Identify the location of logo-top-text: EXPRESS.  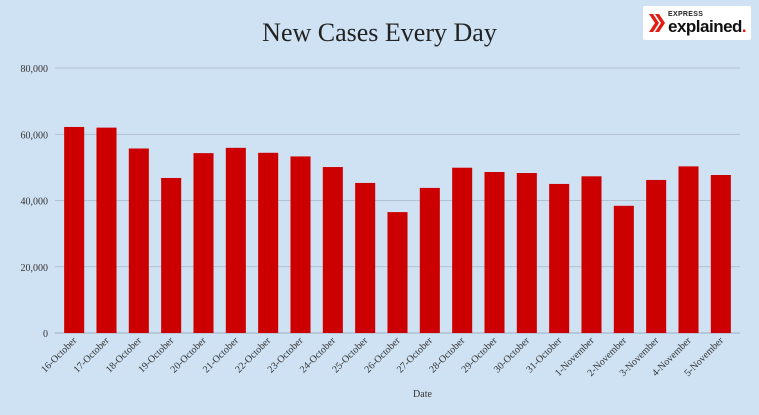
(686, 14).